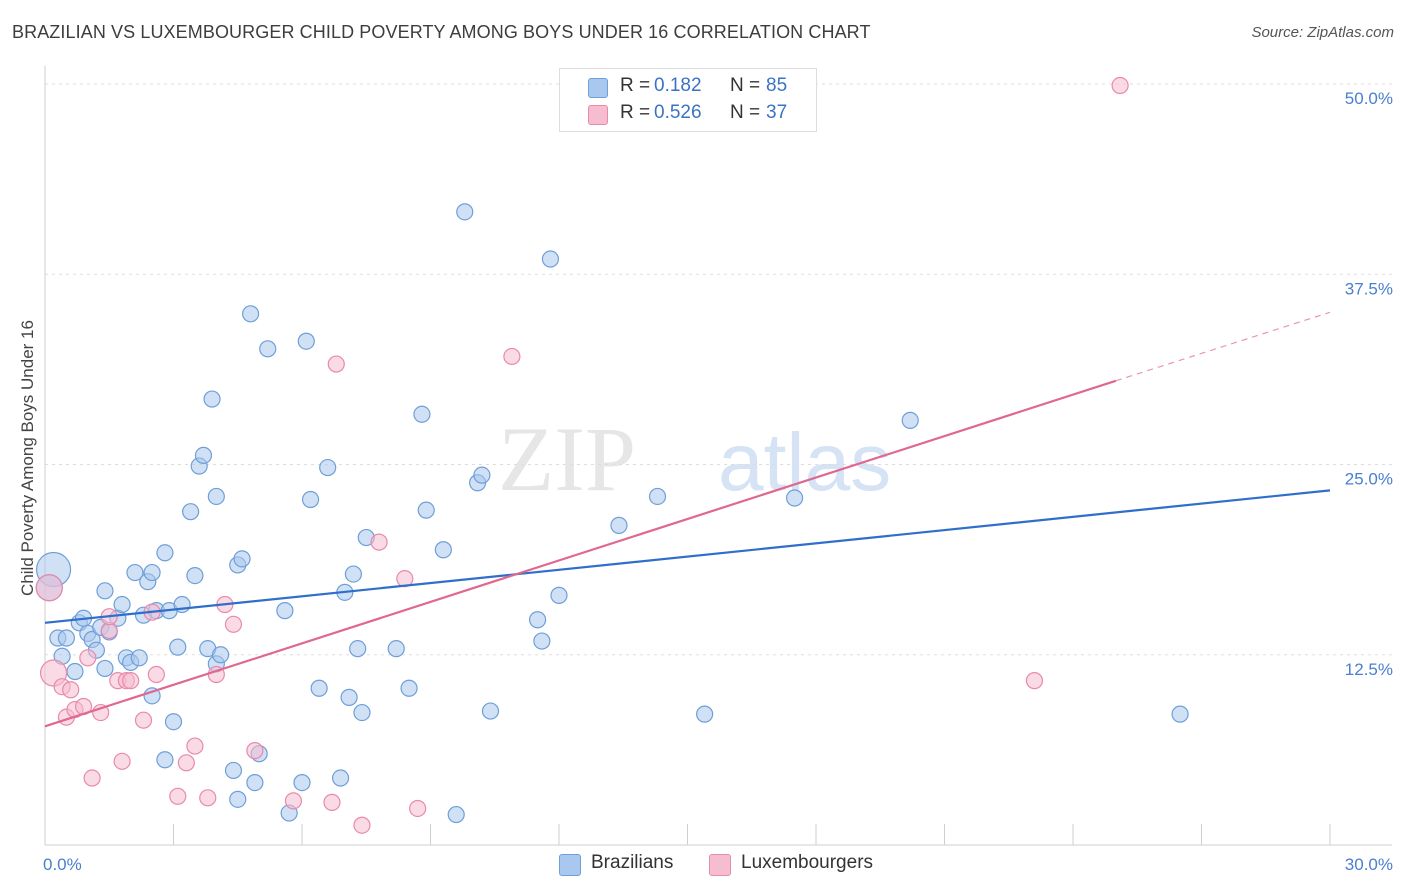 The height and width of the screenshot is (892, 1406). Describe the element at coordinates (598, 115) in the screenshot. I see `legend-swatch-pink` at that location.